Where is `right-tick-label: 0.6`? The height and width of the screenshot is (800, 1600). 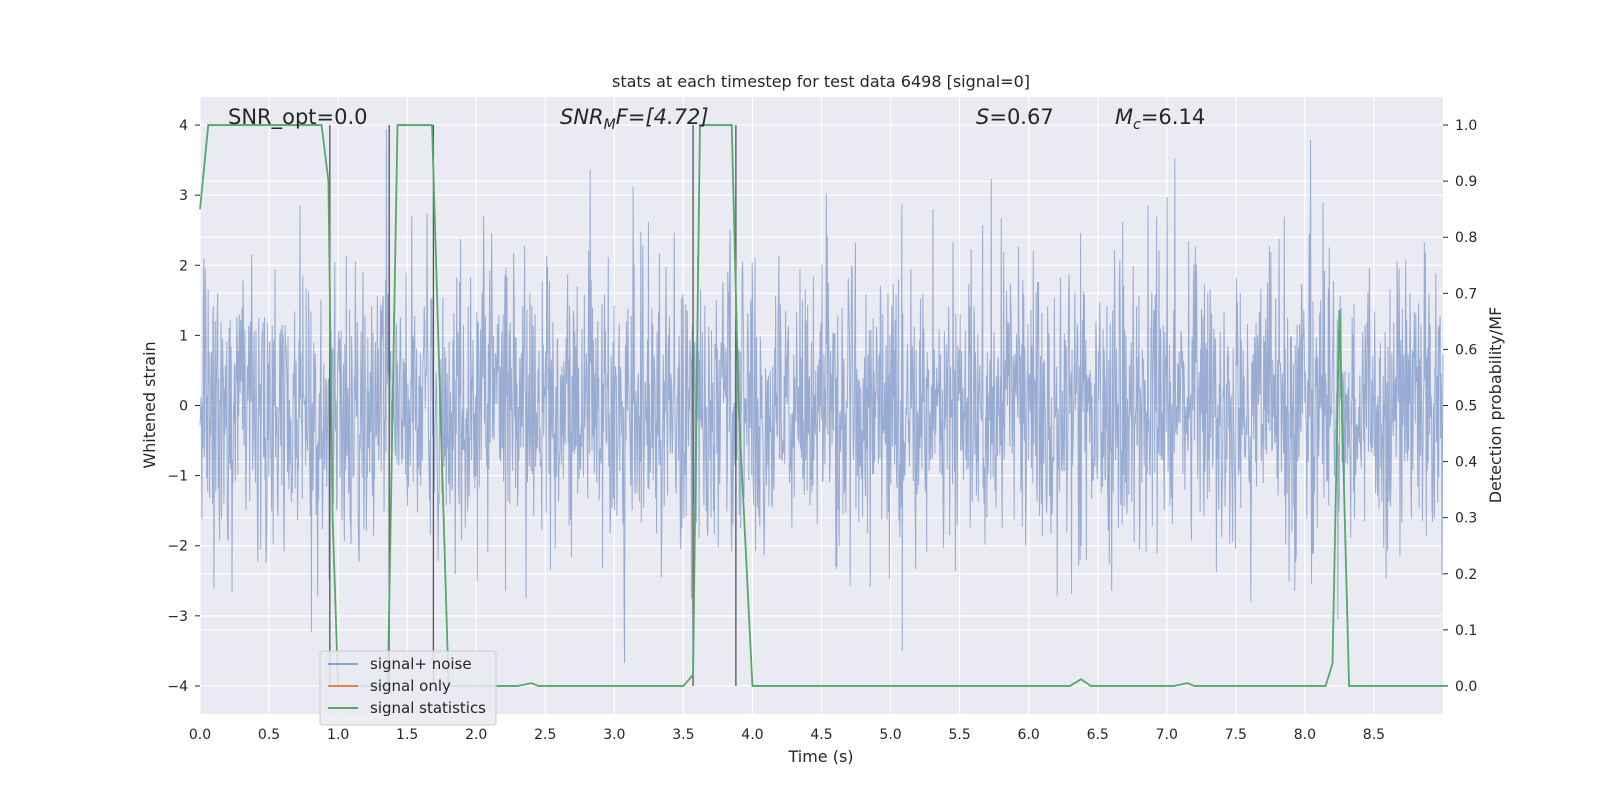
right-tick-label: 0.6 is located at coordinates (1466, 350).